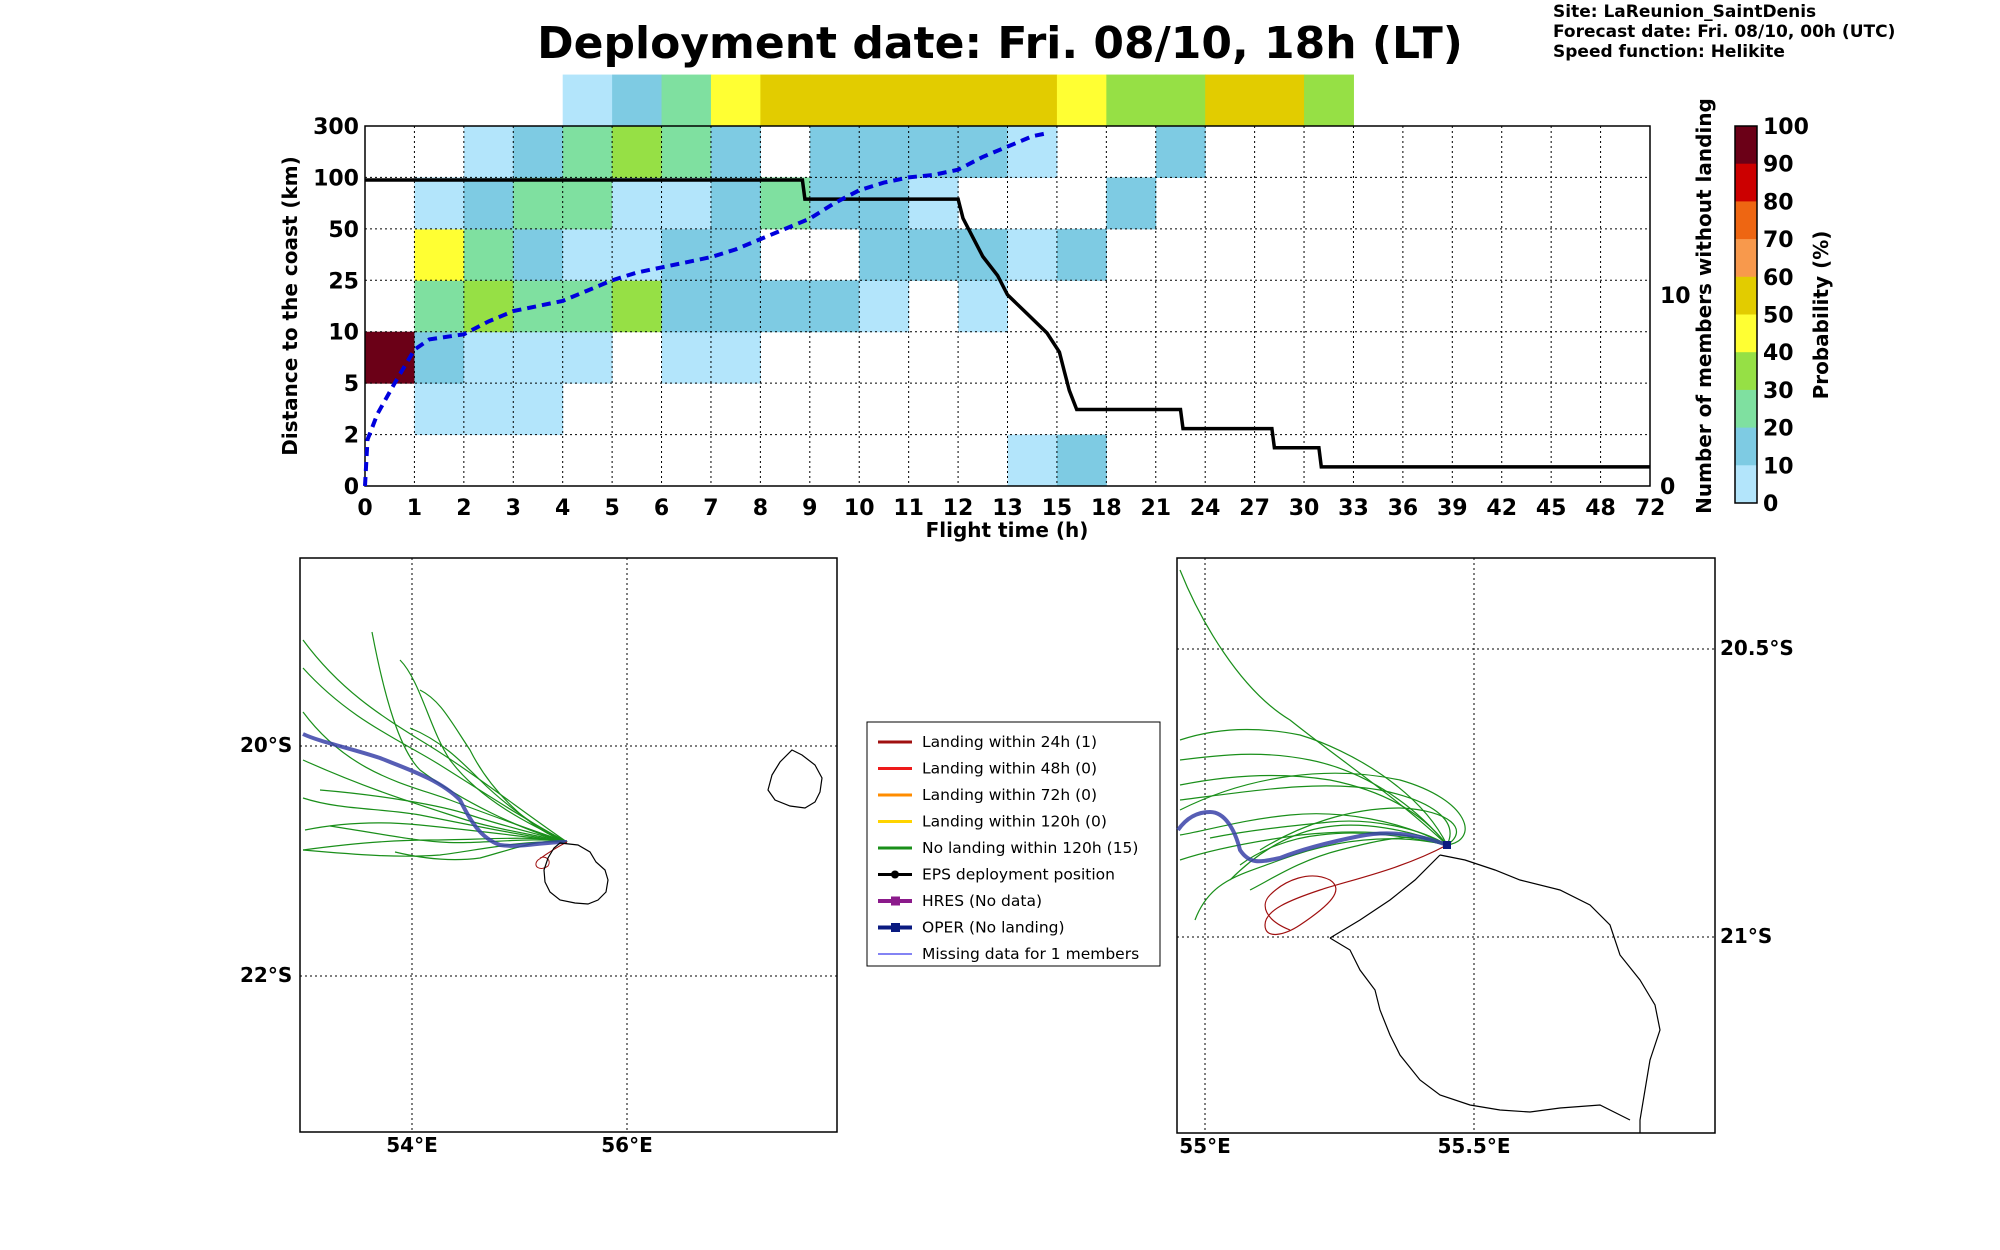 This screenshot has width=2000, height=1250. I want to click on colorbar-tick-label: 0, so click(1770, 504).